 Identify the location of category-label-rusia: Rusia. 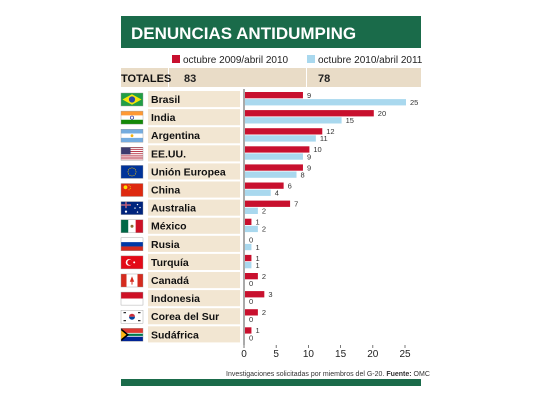
(165, 245).